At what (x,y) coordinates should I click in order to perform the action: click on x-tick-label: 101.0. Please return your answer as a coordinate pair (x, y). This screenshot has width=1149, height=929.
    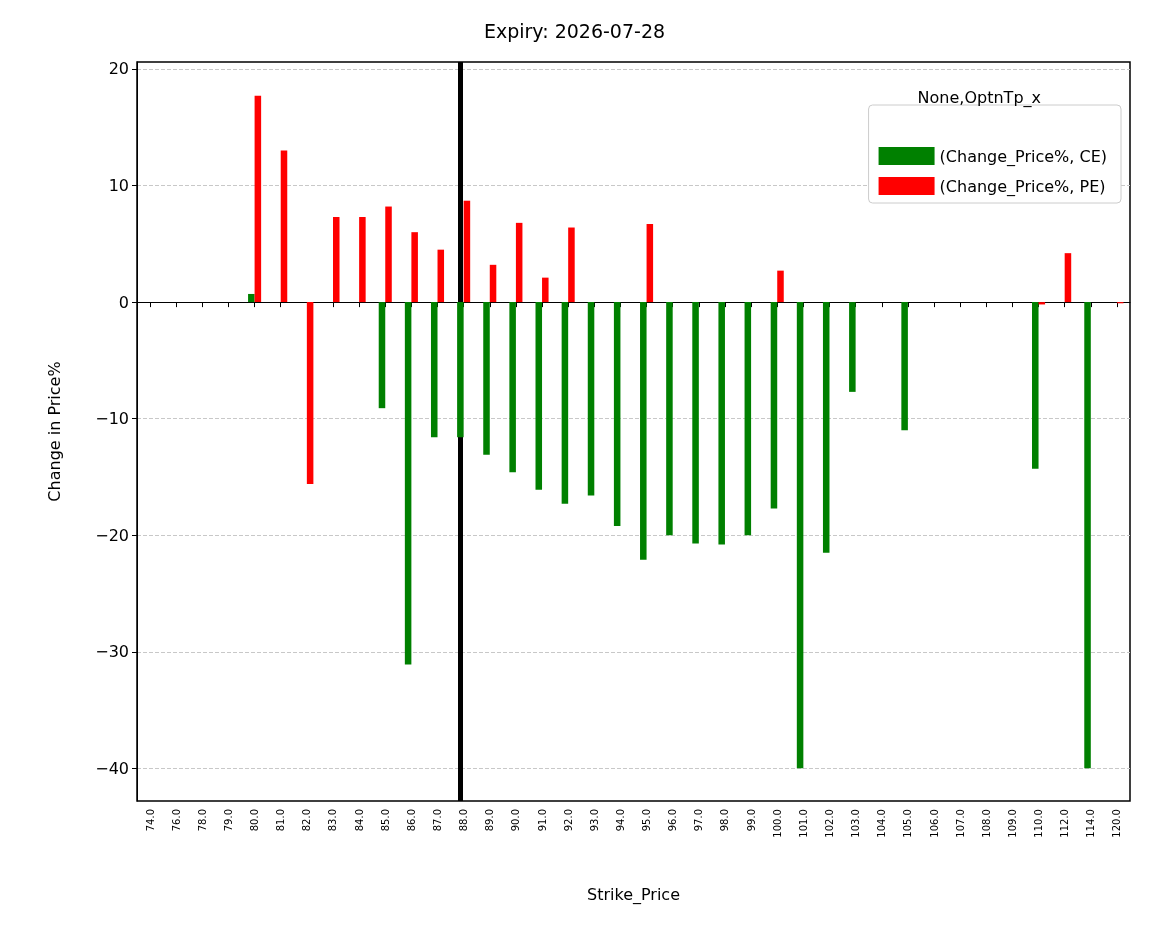
    Looking at the image, I should click on (803, 823).